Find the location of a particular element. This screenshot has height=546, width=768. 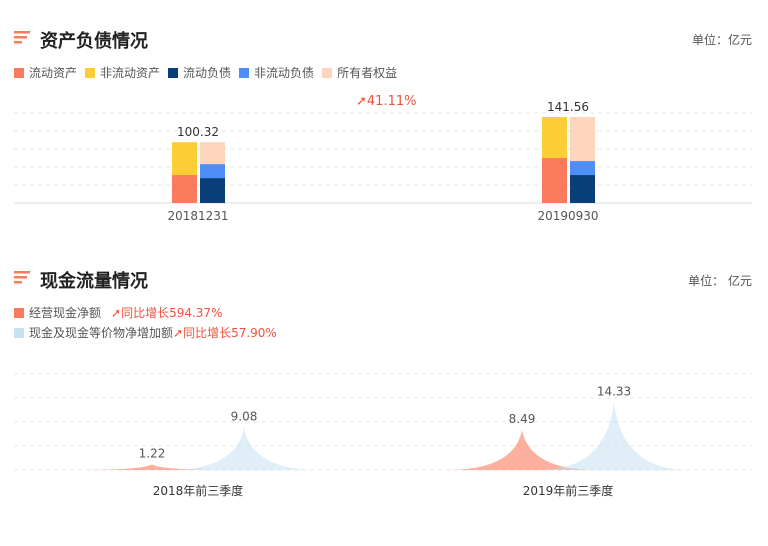

legend-item: 非流动资产 is located at coordinates (122, 72).